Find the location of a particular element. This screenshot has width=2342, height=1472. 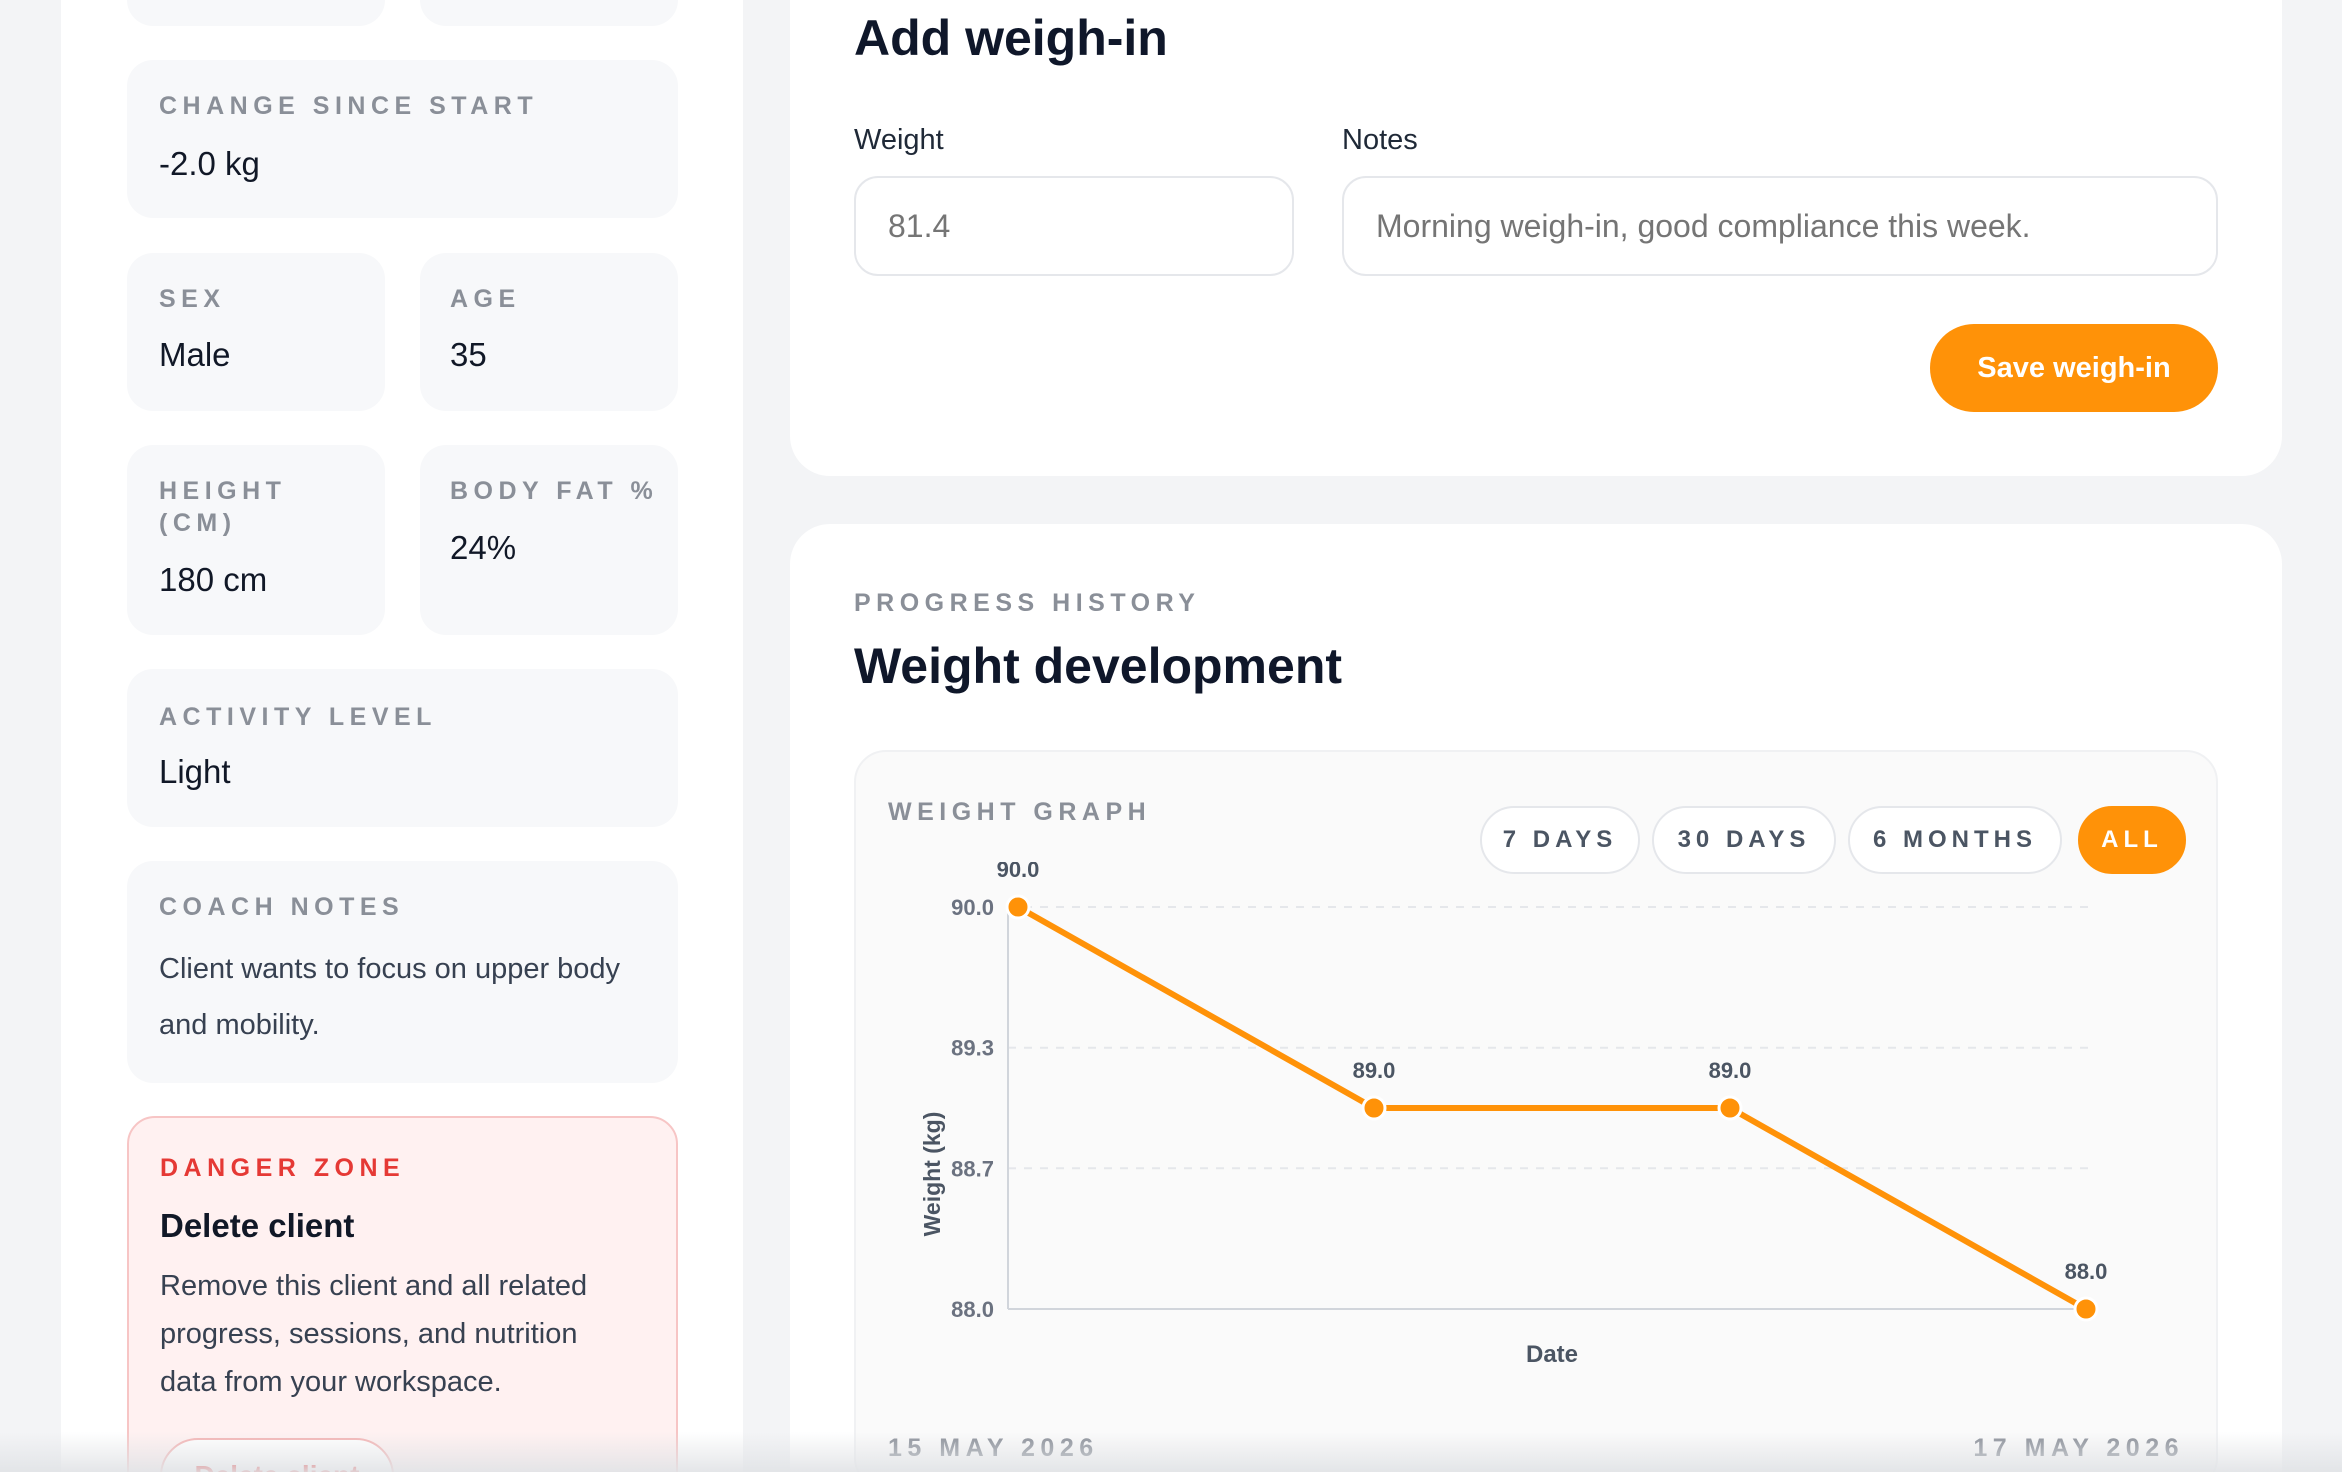

progress-history-eyebrow: PROGRESS HISTORY is located at coordinates (1027, 603).